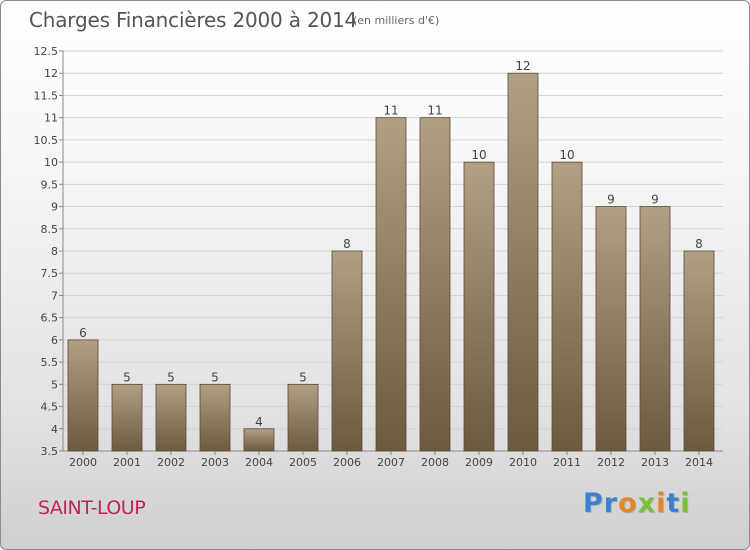 The image size is (750, 550). What do you see at coordinates (51, 162) in the screenshot?
I see `y-tick-label: 10` at bounding box center [51, 162].